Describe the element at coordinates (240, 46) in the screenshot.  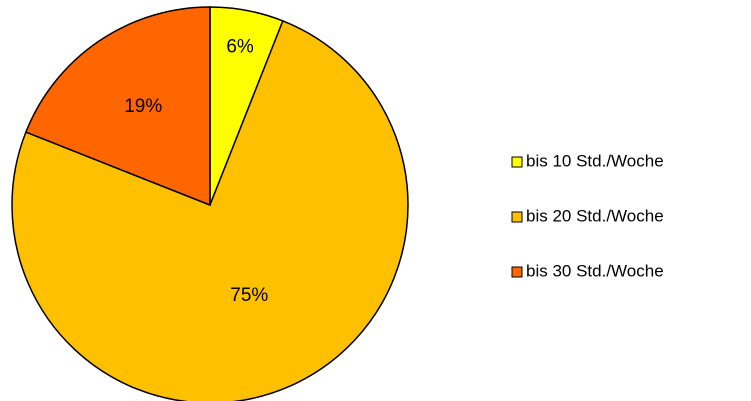
I see `data-label: 6%` at that location.